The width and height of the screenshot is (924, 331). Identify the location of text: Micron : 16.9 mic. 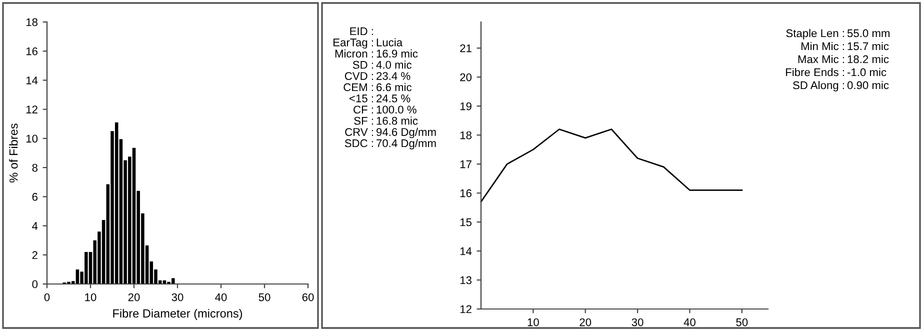
(376, 53).